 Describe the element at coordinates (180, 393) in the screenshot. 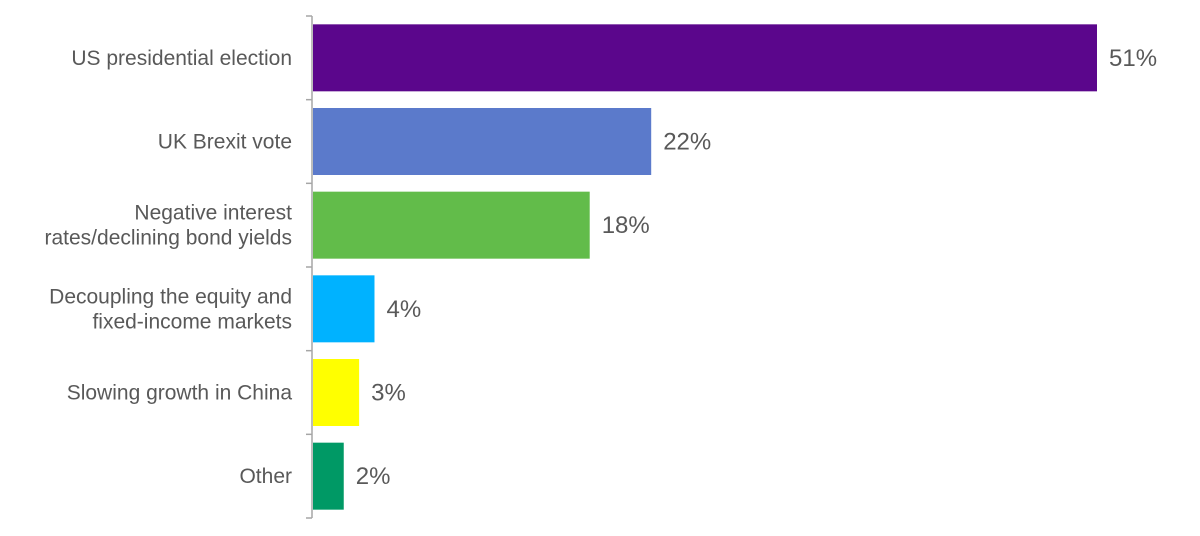

I see `category-label: Slowing growth in China` at that location.